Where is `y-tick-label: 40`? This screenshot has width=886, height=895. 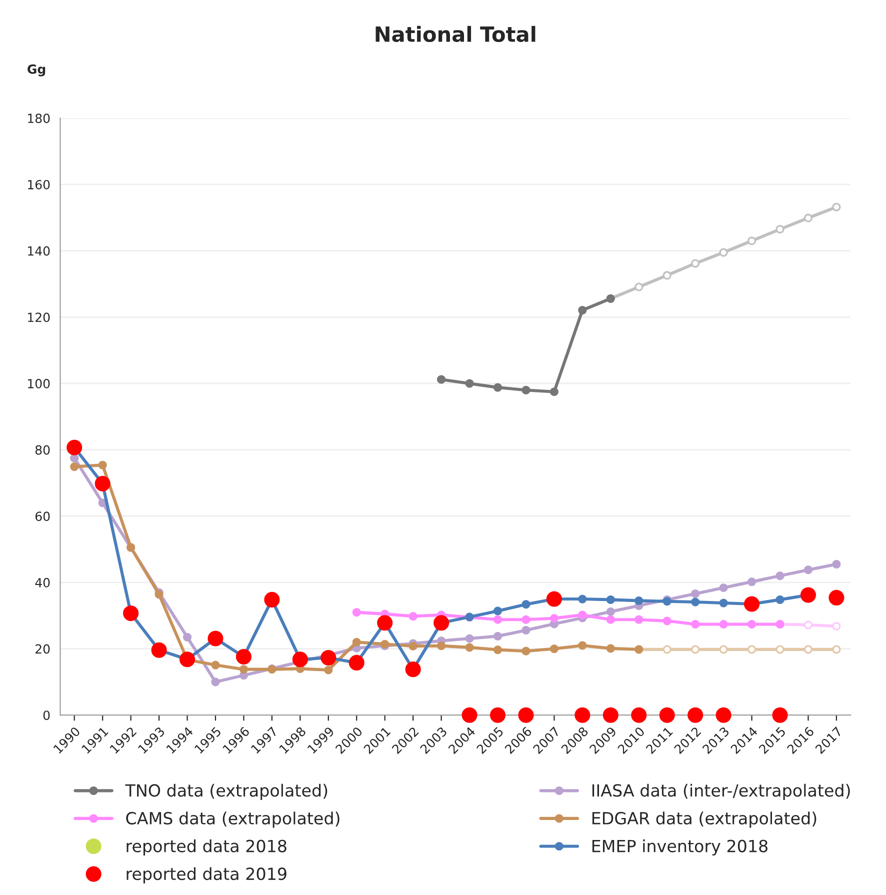 y-tick-label: 40 is located at coordinates (42, 583).